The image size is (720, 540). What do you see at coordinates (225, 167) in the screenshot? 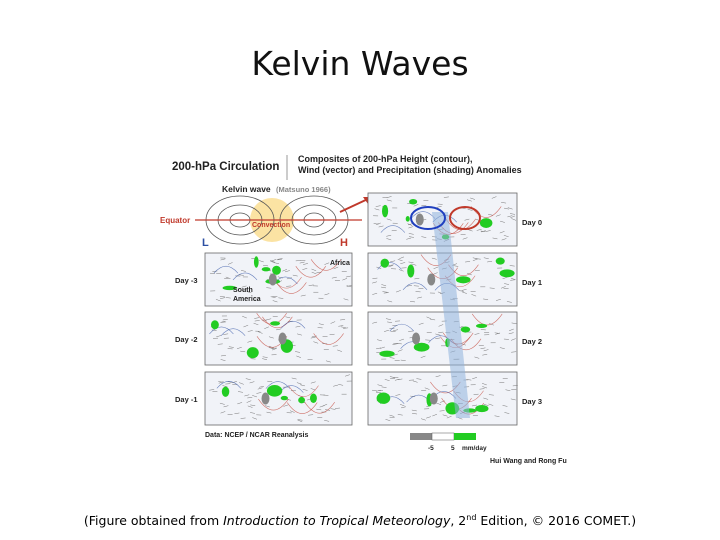
I see `left-heading: 200-hPa Circulation` at bounding box center [225, 167].